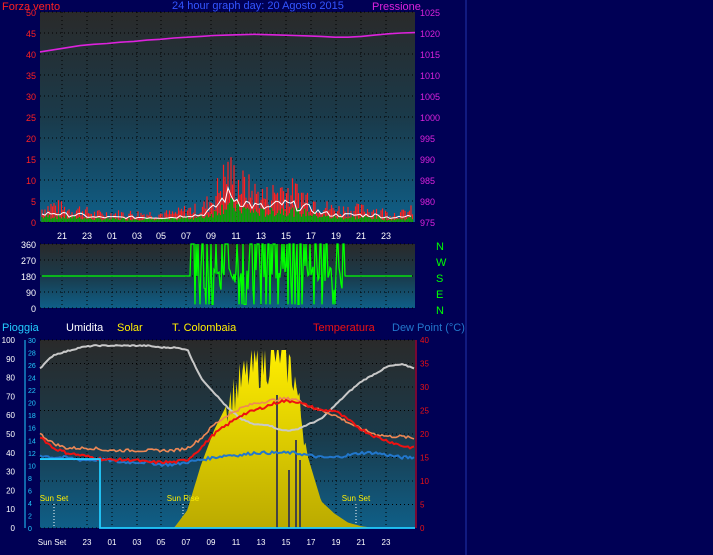 The width and height of the screenshot is (713, 555). Describe the element at coordinates (31, 181) in the screenshot. I see `wind-tick-label: 10` at that location.